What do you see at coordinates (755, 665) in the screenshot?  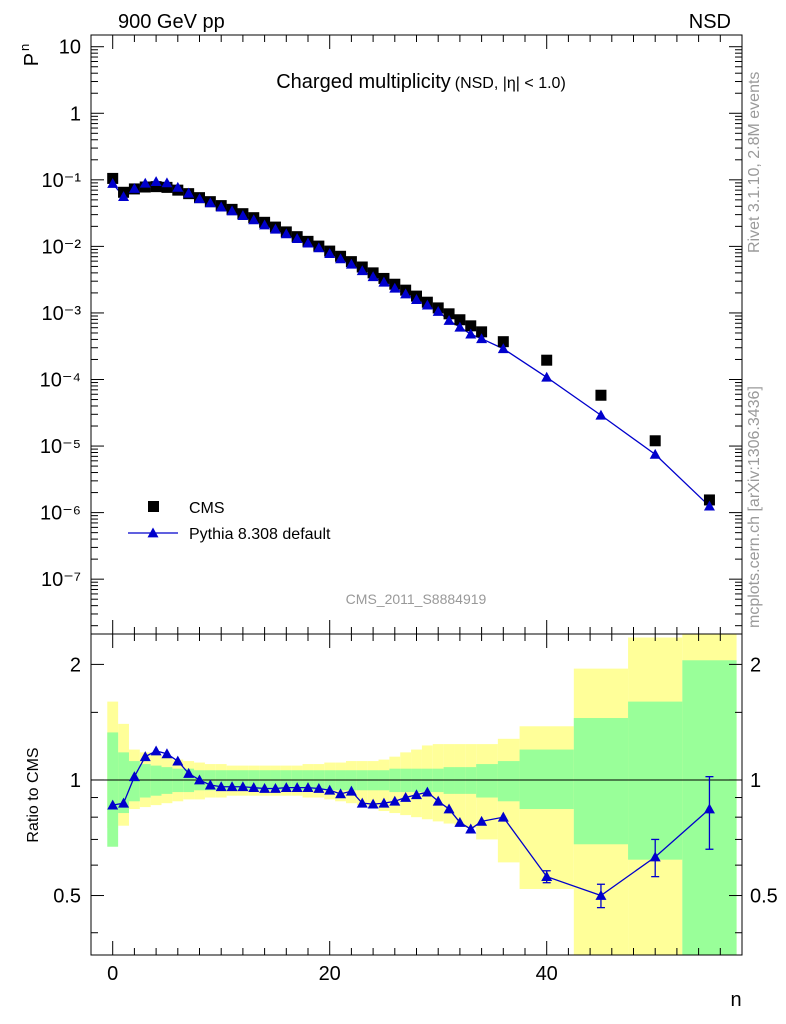 I see `ratio-y-tick-label-right: 2` at bounding box center [755, 665].